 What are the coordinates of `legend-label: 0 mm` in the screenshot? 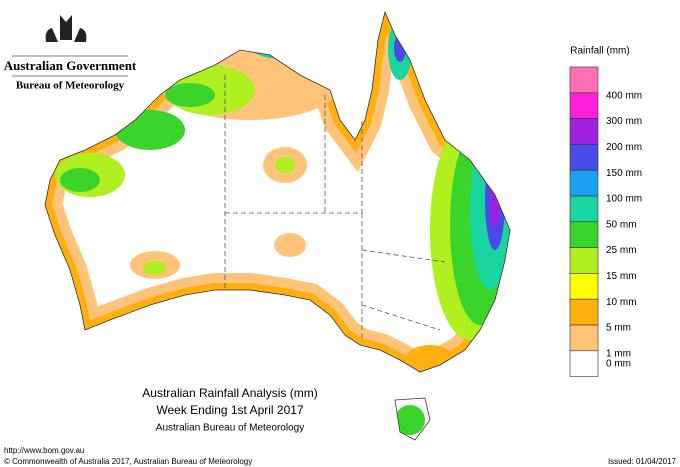 It's located at (618, 363).